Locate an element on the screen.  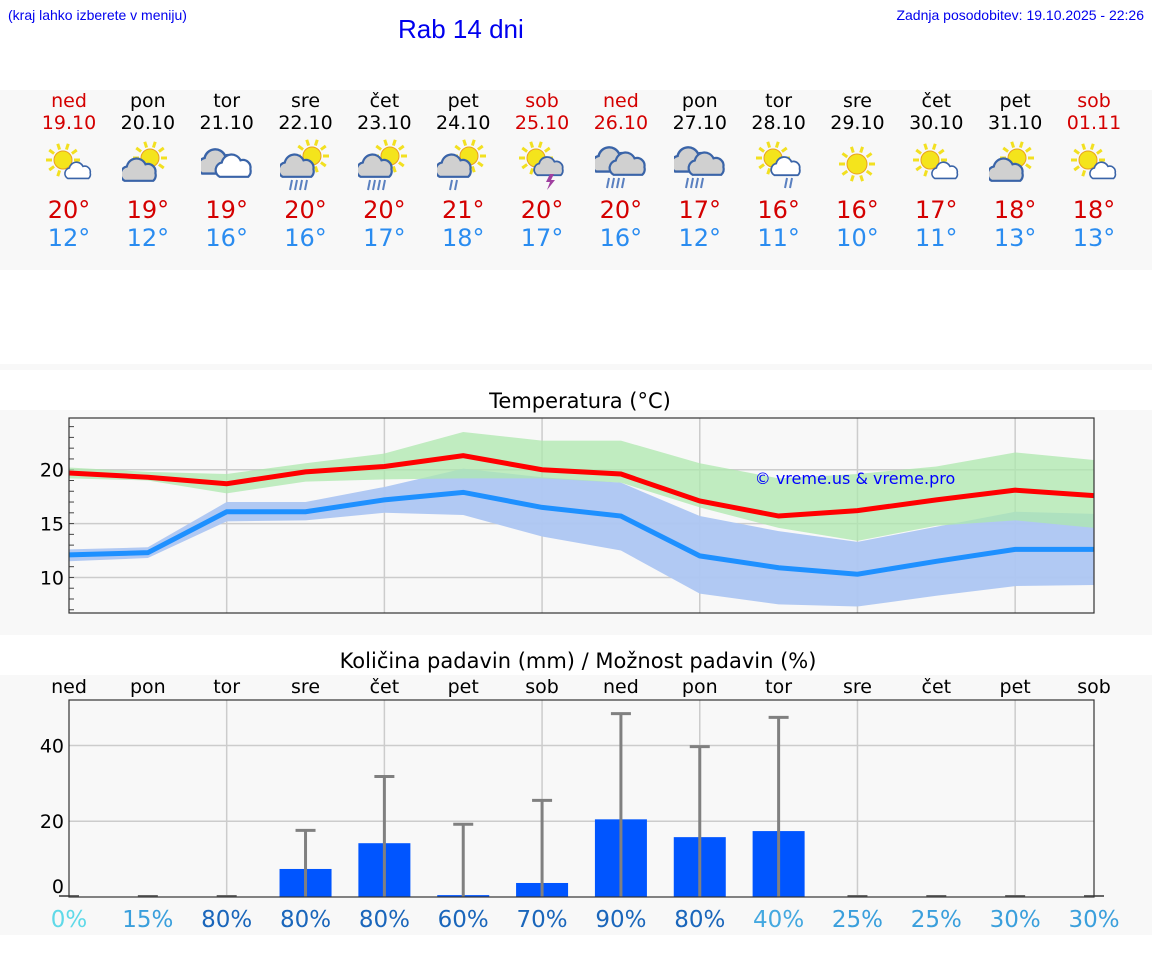
min-temp: 13° is located at coordinates (1015, 238).